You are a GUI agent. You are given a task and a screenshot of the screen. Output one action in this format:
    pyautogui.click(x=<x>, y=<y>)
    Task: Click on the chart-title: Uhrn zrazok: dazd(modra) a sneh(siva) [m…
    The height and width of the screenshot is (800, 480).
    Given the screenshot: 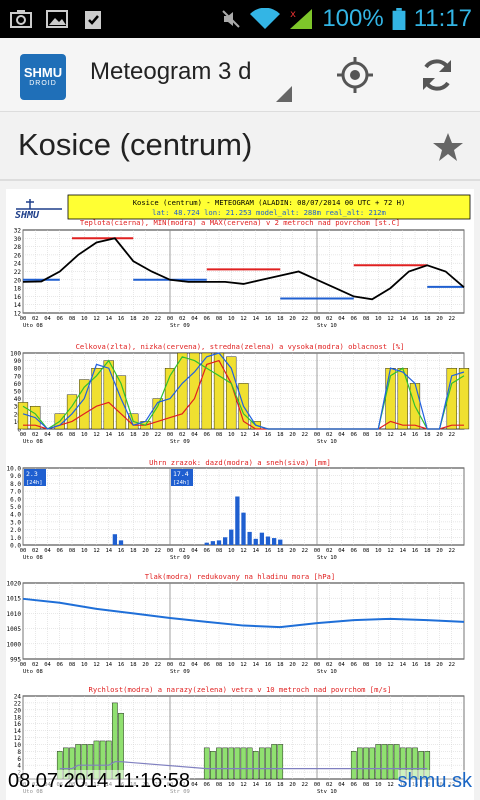 What is the action you would take?
    pyautogui.click(x=240, y=462)
    